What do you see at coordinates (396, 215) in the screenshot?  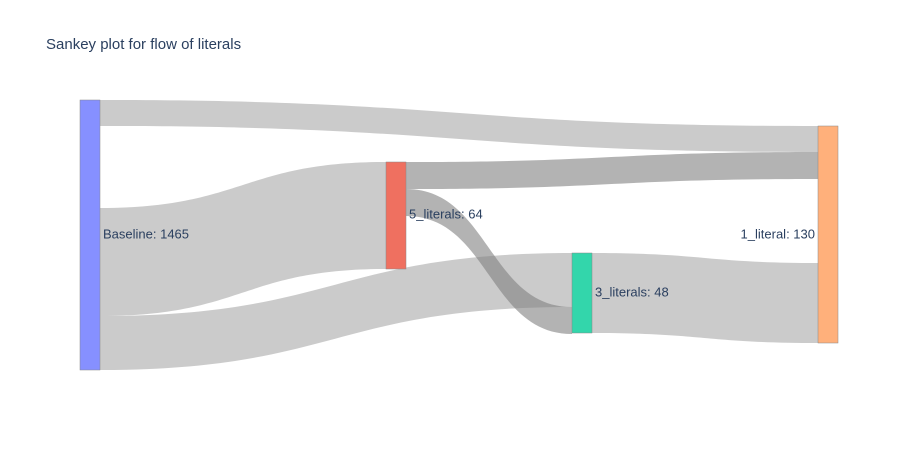 I see `sankey-node-5_literals` at bounding box center [396, 215].